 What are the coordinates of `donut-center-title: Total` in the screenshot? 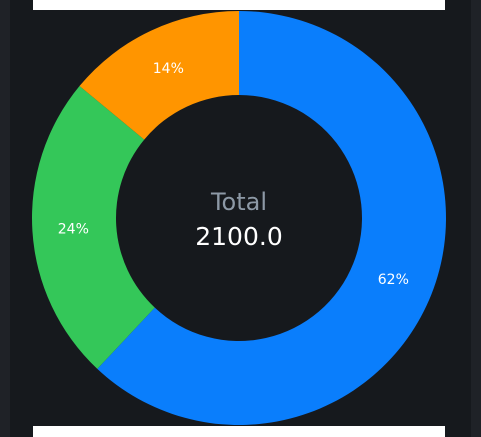 It's located at (238, 202).